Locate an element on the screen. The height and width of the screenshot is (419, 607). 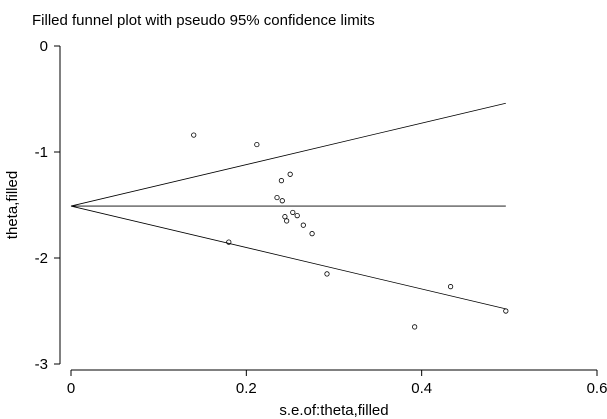
y-axis-label: theta,filled is located at coordinates (12, 205).